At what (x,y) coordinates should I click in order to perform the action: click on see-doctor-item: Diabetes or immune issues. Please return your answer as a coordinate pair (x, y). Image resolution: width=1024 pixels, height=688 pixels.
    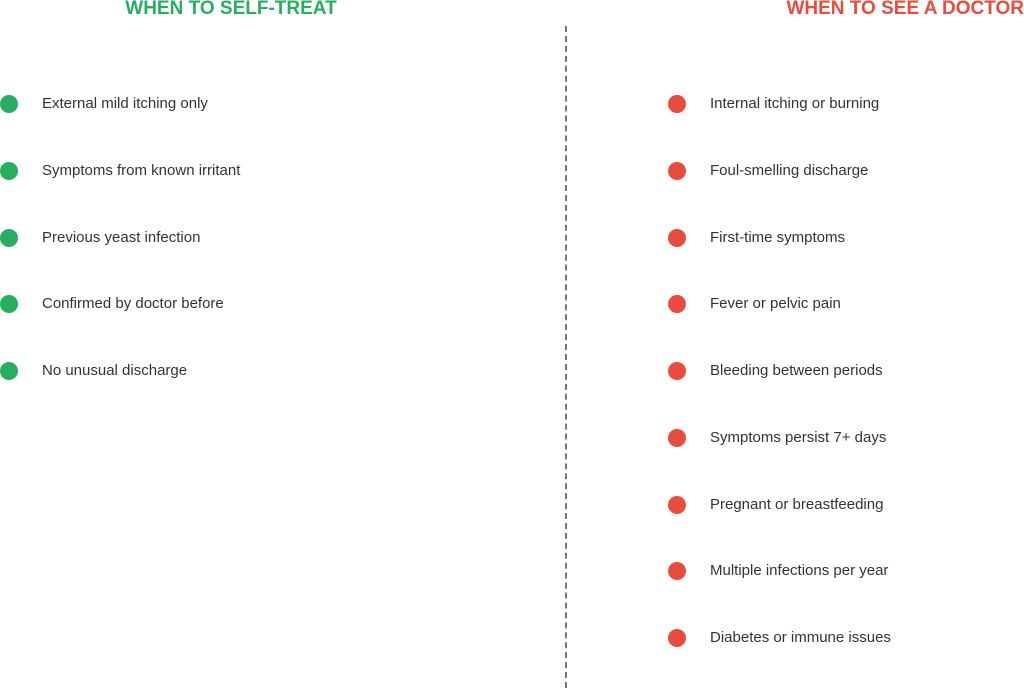
    Looking at the image, I should click on (779, 638).